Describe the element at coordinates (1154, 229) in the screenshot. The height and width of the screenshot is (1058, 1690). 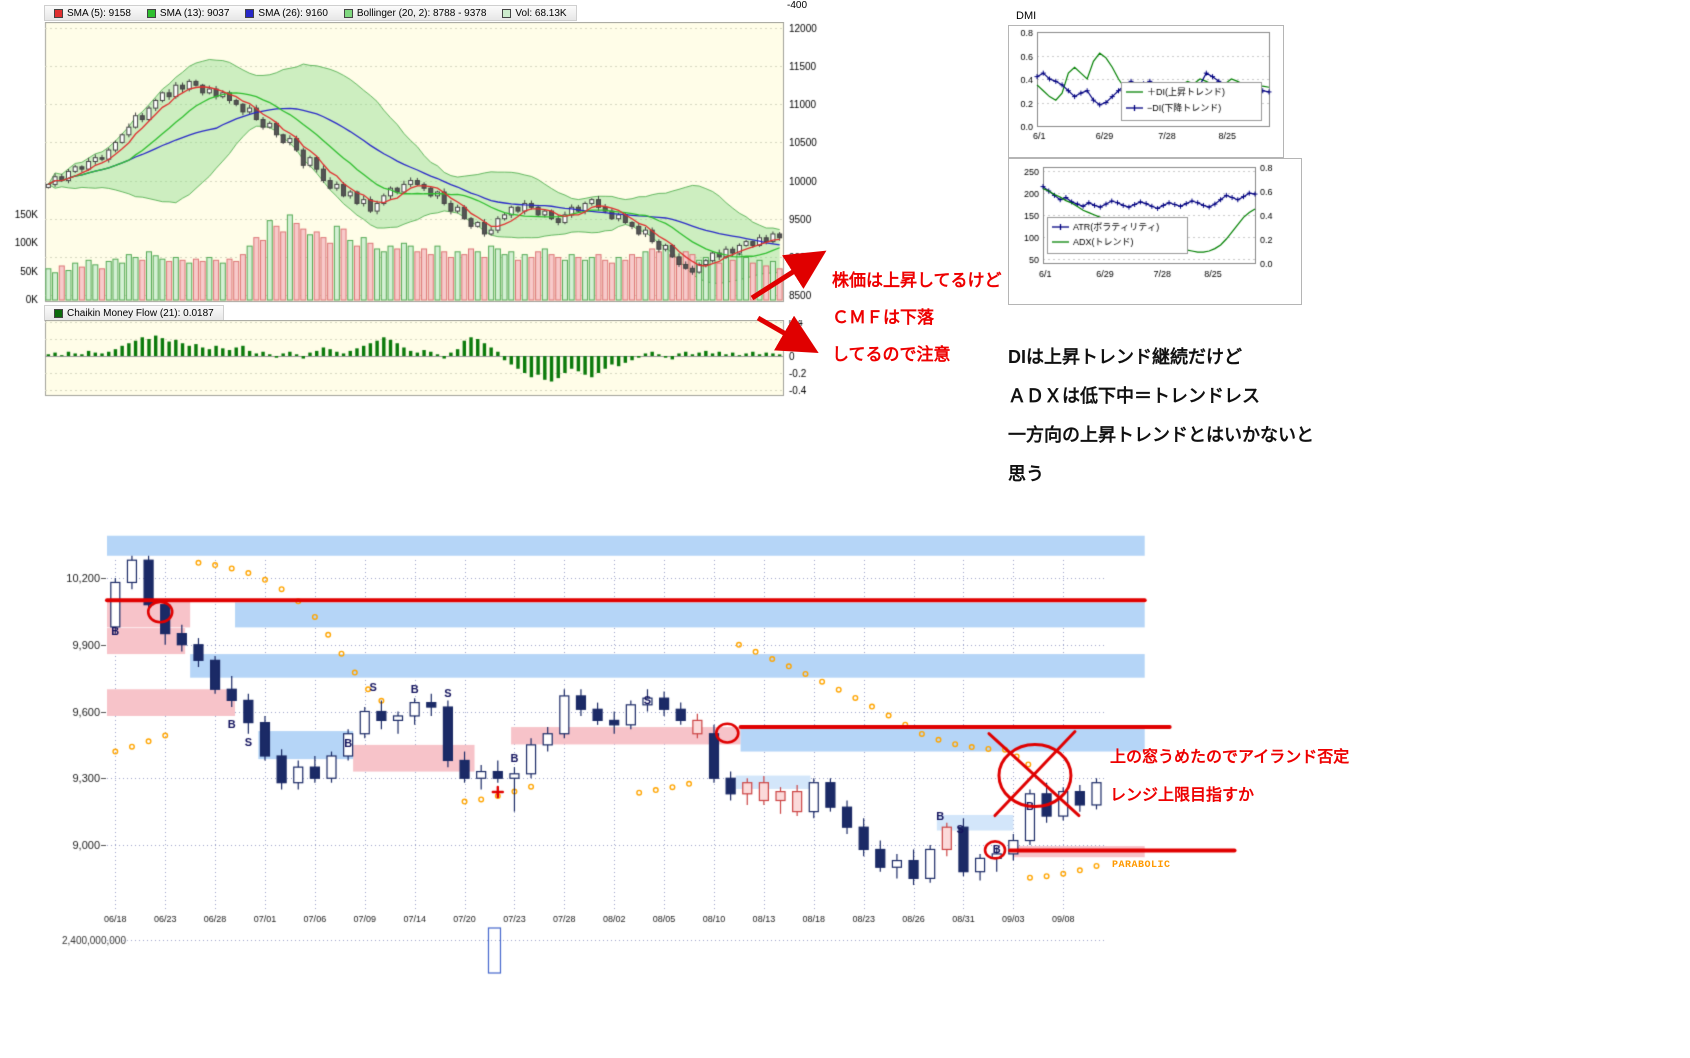
I see `atr-adx-chart-canvas` at that location.